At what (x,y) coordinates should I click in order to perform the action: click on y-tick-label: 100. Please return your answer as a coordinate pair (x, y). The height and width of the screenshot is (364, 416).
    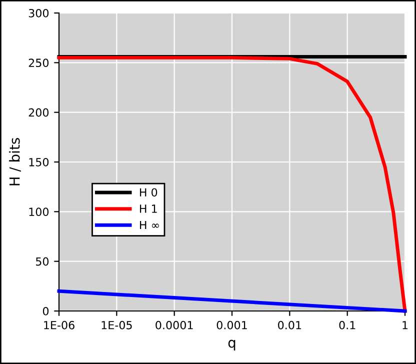
    Looking at the image, I should click on (39, 212).